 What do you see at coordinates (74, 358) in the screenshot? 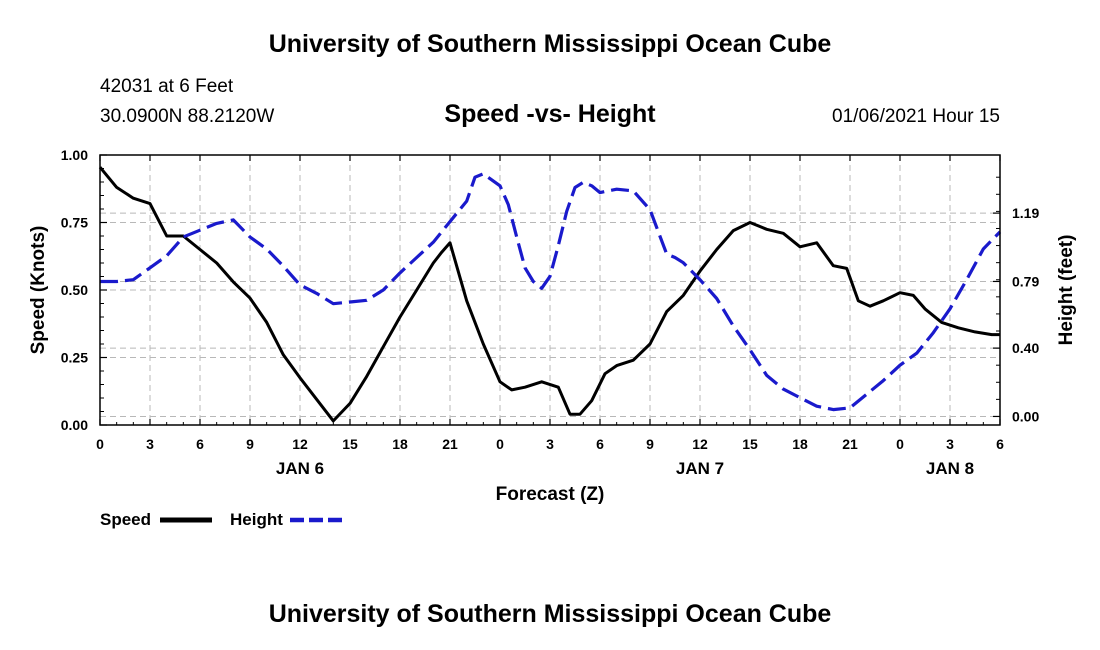
I see `y-tick-label-left: 0.25` at bounding box center [74, 358].